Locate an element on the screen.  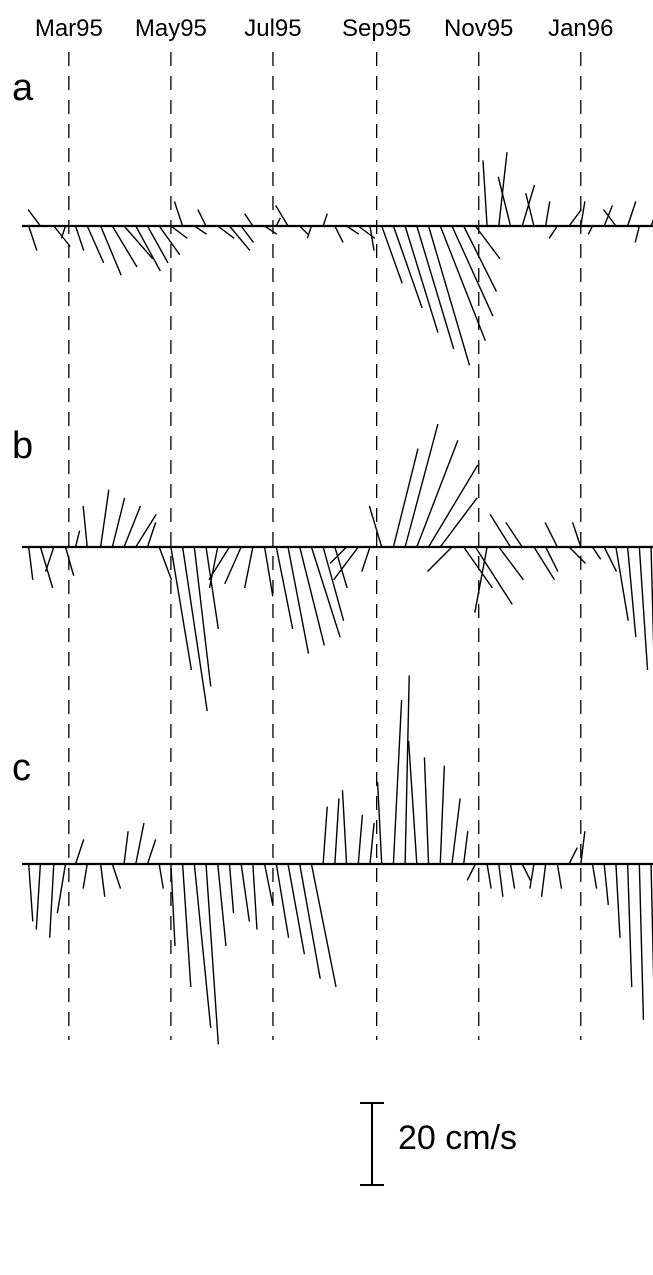
month-label-Jan96: Jan96 is located at coordinates (580, 28).